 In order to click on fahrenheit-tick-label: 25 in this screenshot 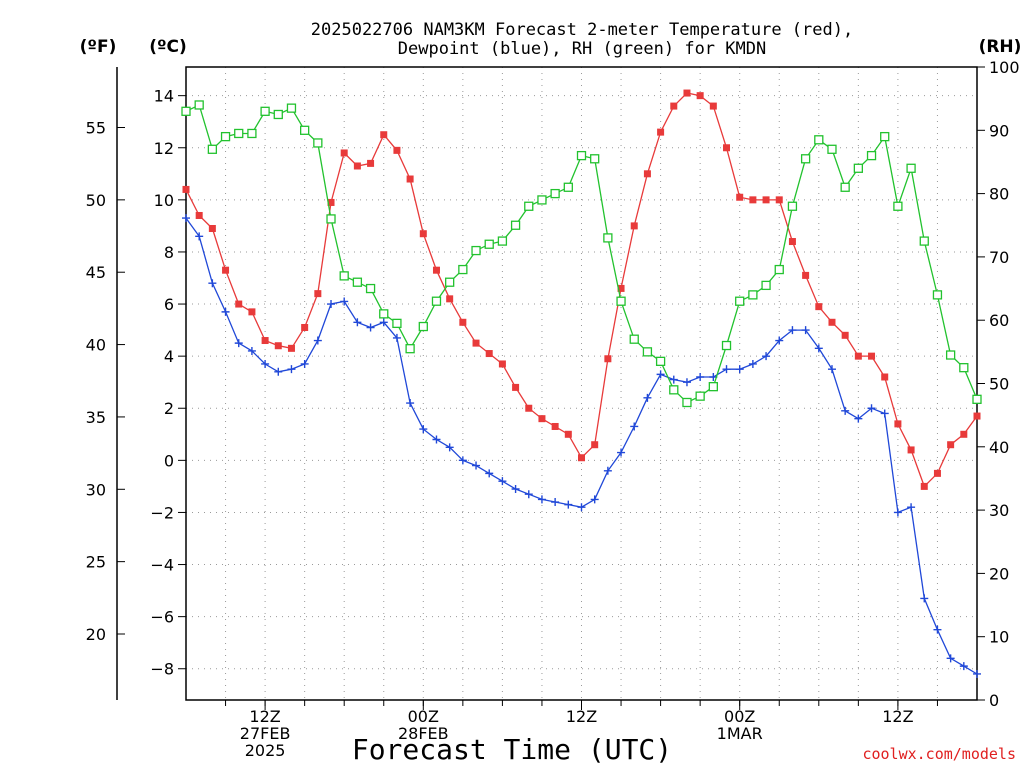, I will do `click(96, 562)`.